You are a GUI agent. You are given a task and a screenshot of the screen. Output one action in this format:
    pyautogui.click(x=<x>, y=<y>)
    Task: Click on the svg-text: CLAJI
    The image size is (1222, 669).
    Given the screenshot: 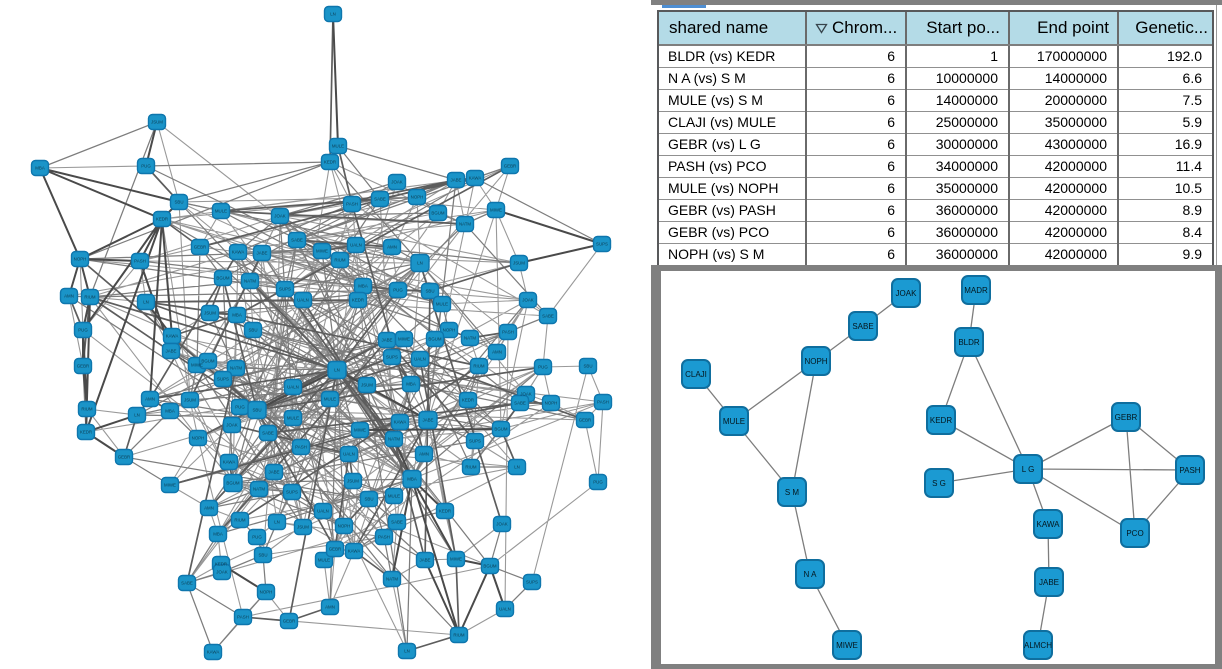 What is the action you would take?
    pyautogui.click(x=696, y=374)
    